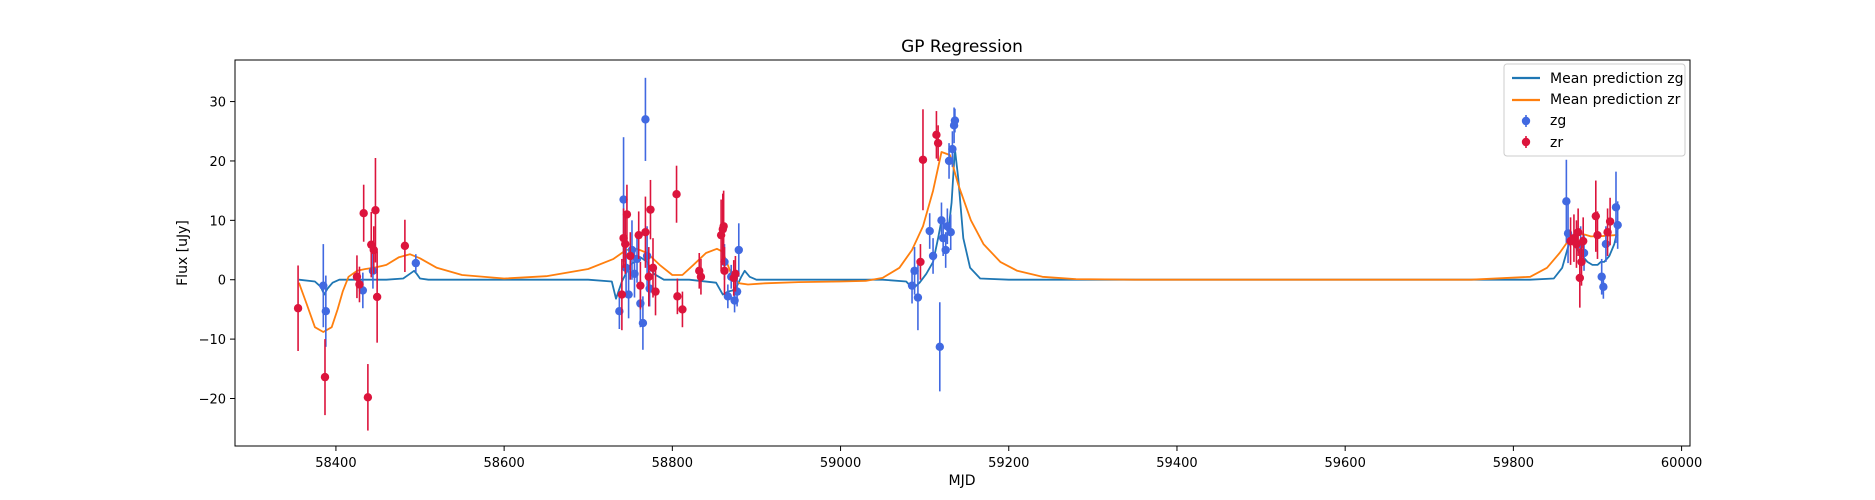 The height and width of the screenshot is (500, 1875). Describe the element at coordinates (1008, 463) in the screenshot. I see `x-tick-label: 59200` at that location.